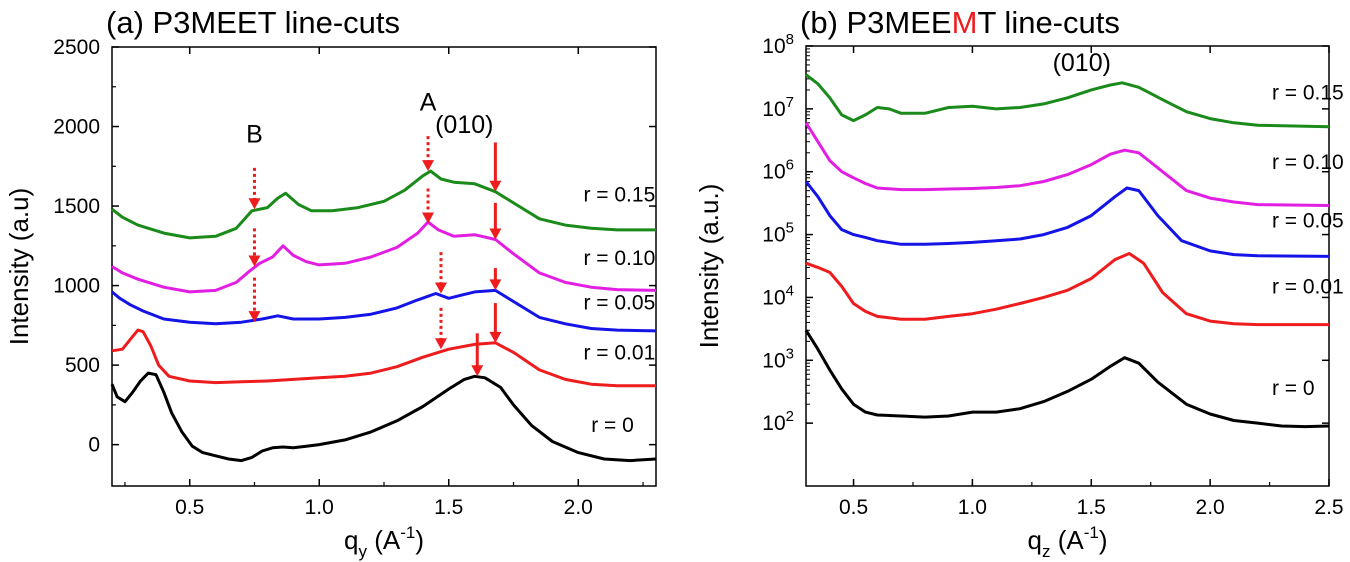 The height and width of the screenshot is (562, 1350). I want to click on y-tick-exponent: 2, so click(790, 416).